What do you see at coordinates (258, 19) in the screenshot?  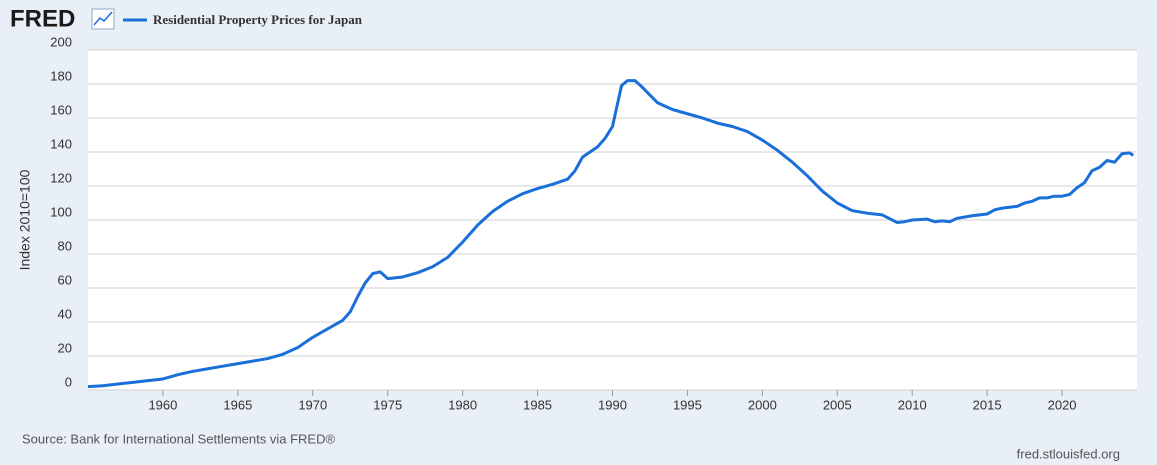 I see `legend-label: Residential Property Prices for Japan` at bounding box center [258, 19].